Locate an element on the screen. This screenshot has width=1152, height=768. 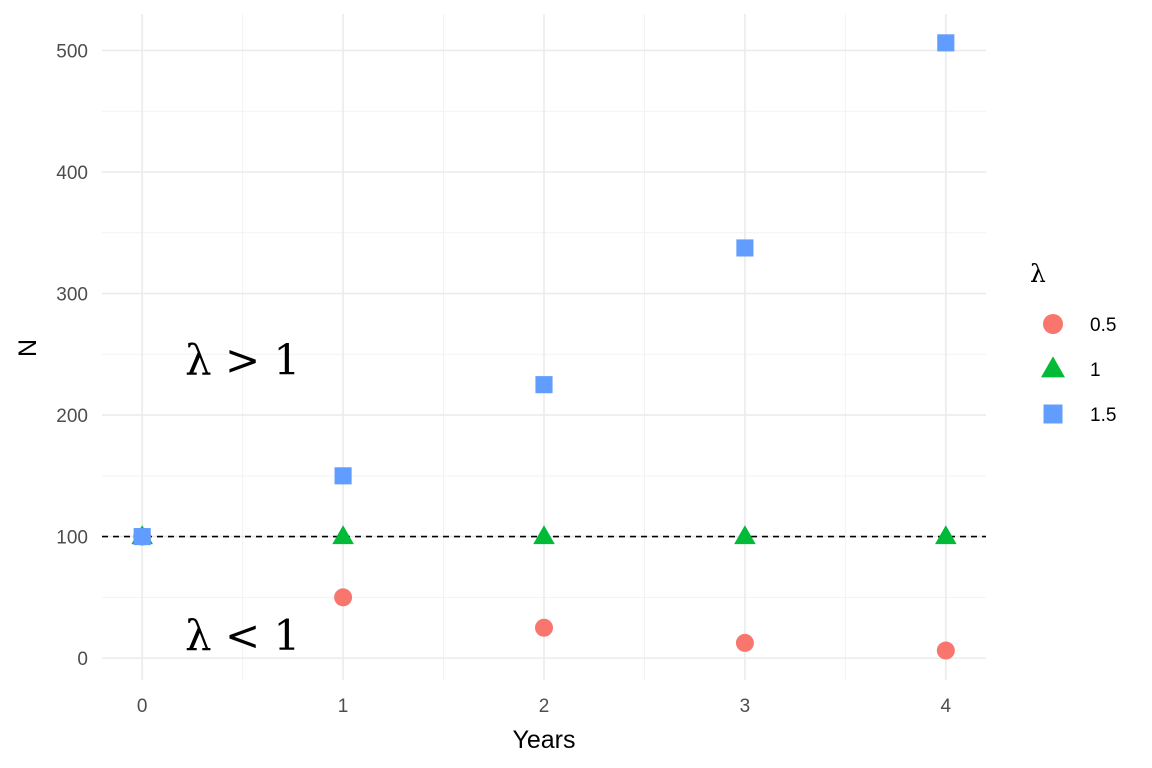
legend-label: 1 is located at coordinates (1095, 370).